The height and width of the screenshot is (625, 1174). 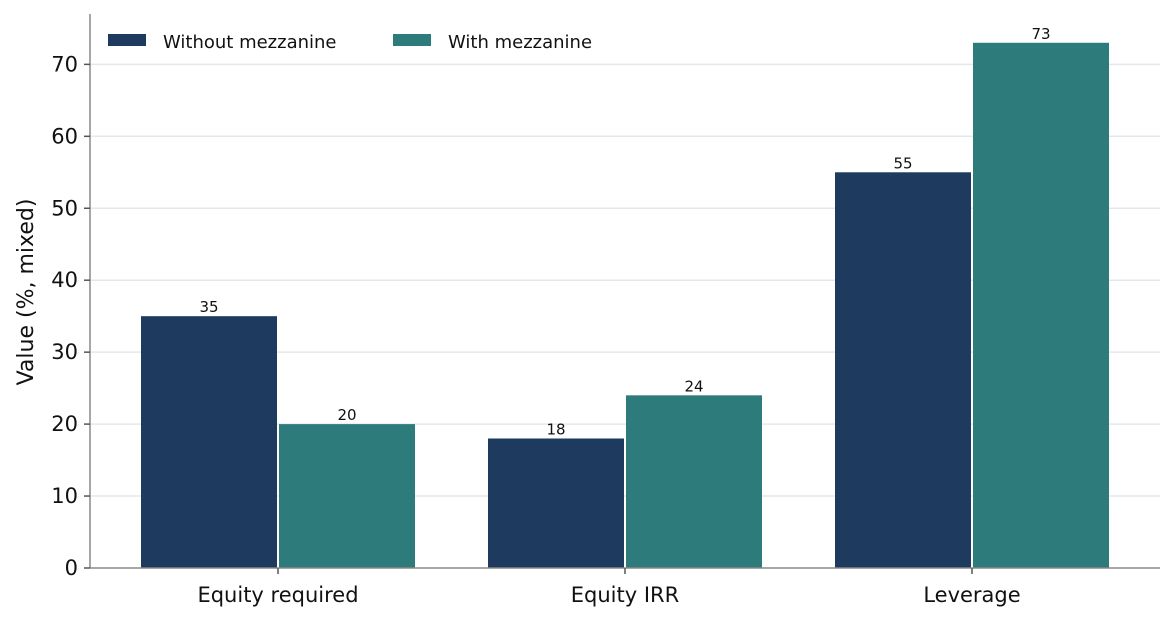 What do you see at coordinates (64, 352) in the screenshot?
I see `y-tick-label-30: 30` at bounding box center [64, 352].